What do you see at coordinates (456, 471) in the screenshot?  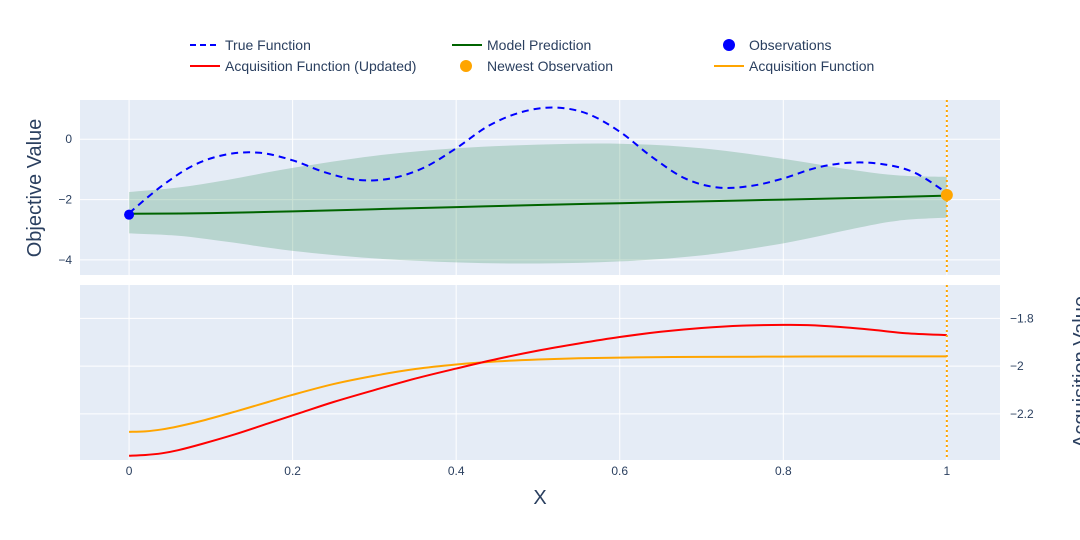 I see `x-tick-label: 0.4` at bounding box center [456, 471].